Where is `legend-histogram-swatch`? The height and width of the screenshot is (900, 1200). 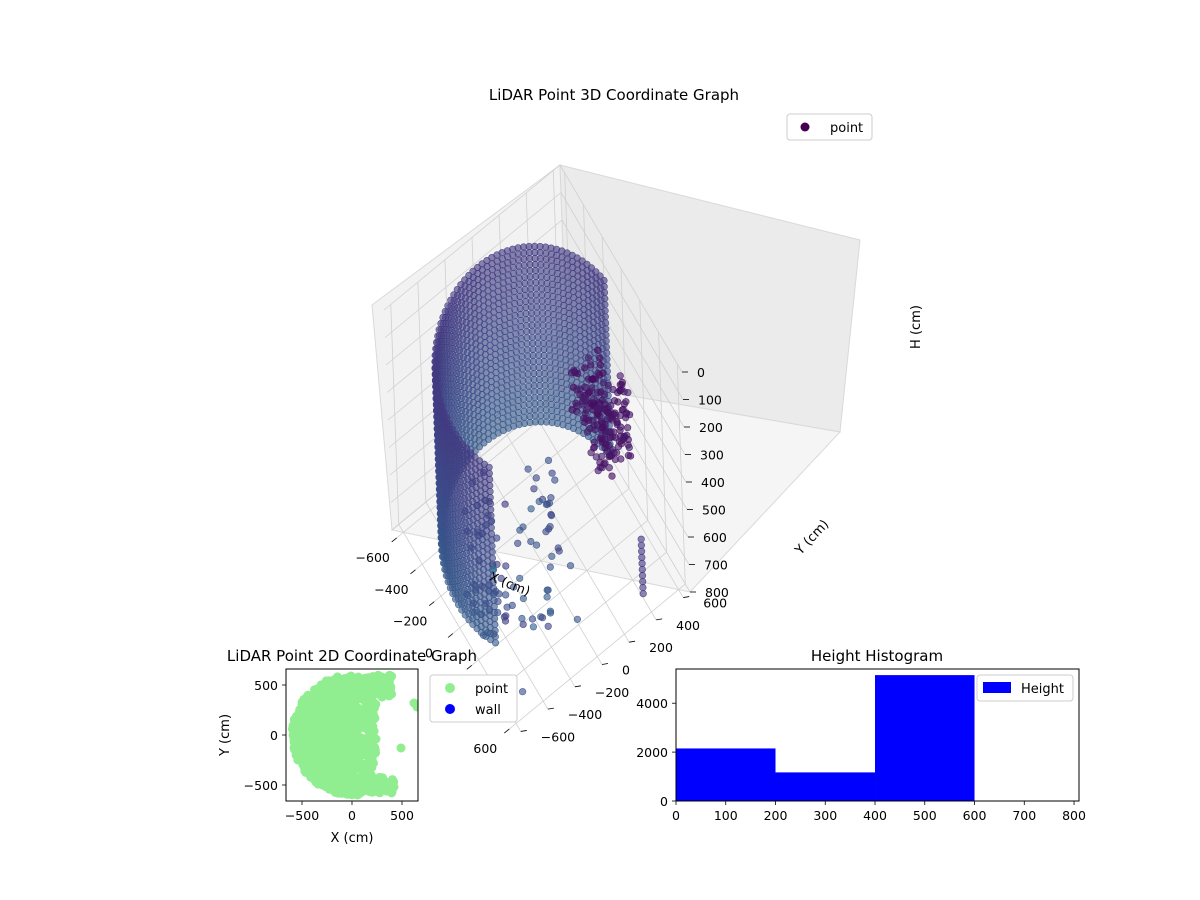 legend-histogram-swatch is located at coordinates (997, 687).